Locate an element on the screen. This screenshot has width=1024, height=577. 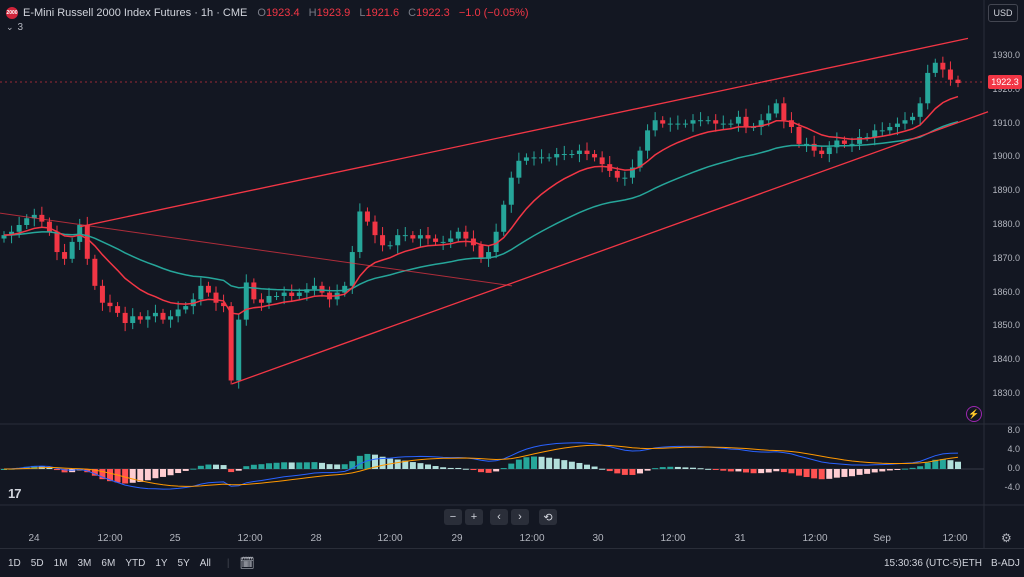
timeframe-5y: 5Y is located at coordinates (183, 563).